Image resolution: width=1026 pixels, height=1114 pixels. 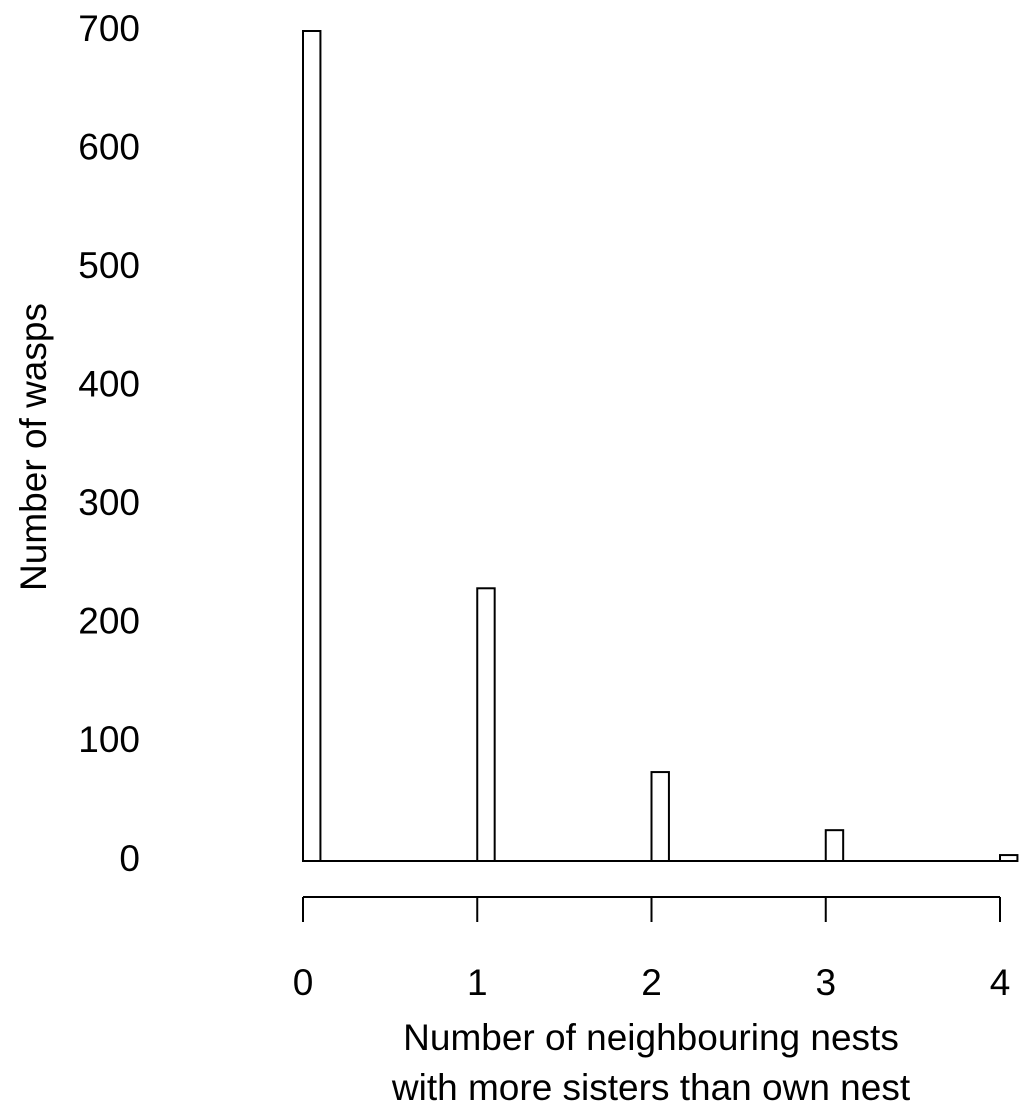 I want to click on y-tick-label: 0, so click(x=129, y=858).